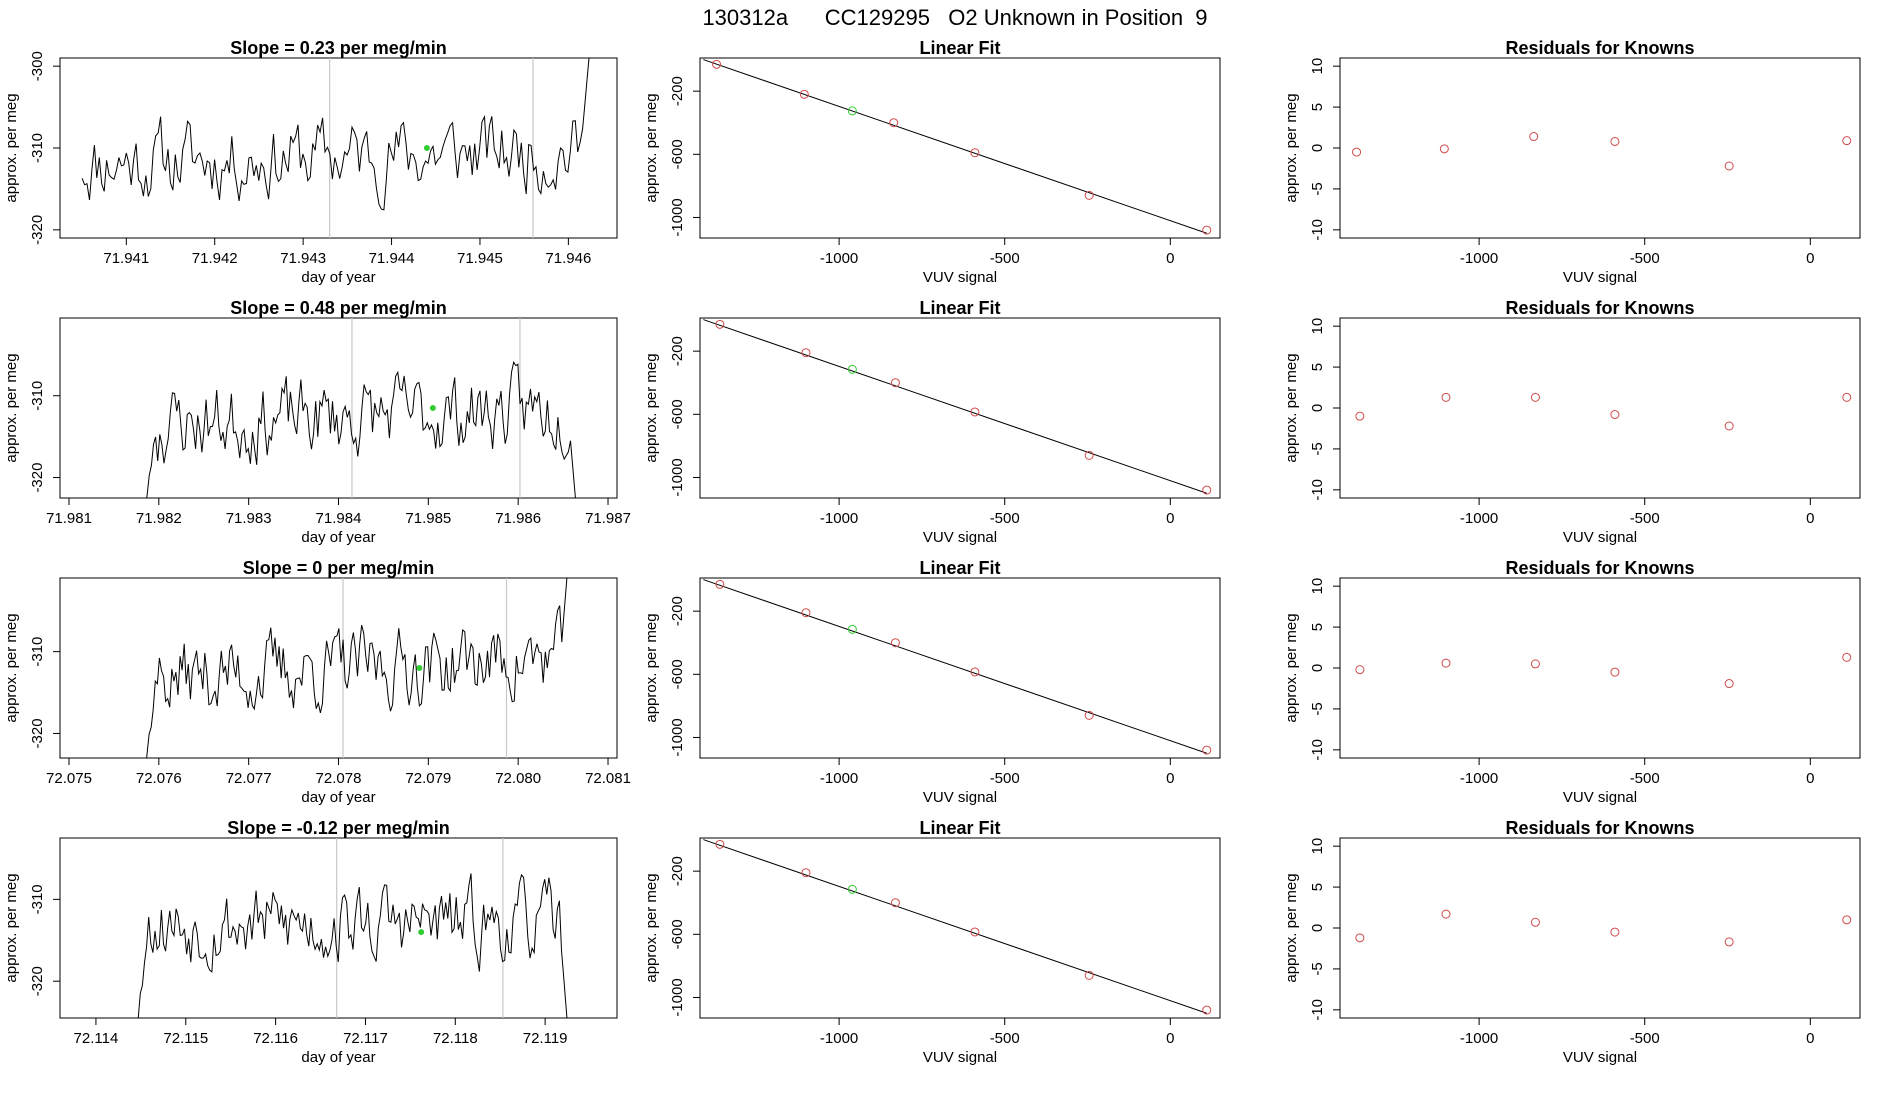 The image size is (1900, 1100). What do you see at coordinates (1317, 490) in the screenshot?
I see `y-tick-label: -10` at bounding box center [1317, 490].